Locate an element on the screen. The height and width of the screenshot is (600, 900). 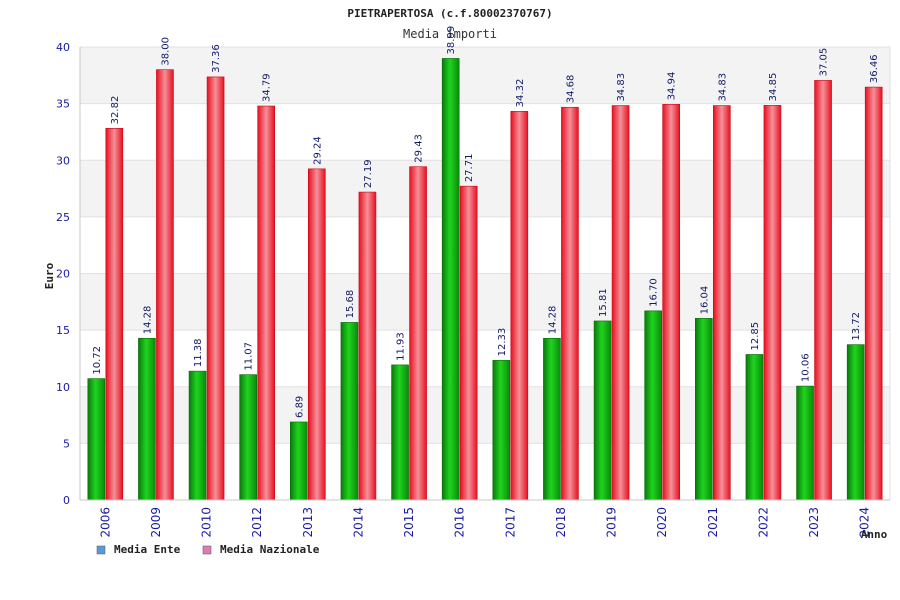
x-tick-label: 2009 is located at coordinates (156, 522).